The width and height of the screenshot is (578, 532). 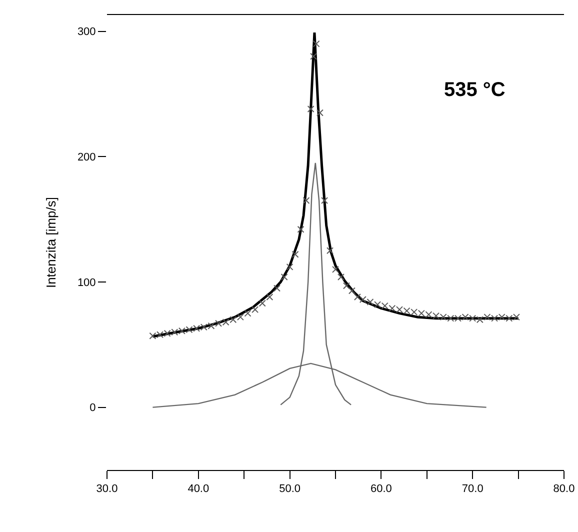 What do you see at coordinates (473, 489) in the screenshot?
I see `x-tick-label: 70.0` at bounding box center [473, 489].